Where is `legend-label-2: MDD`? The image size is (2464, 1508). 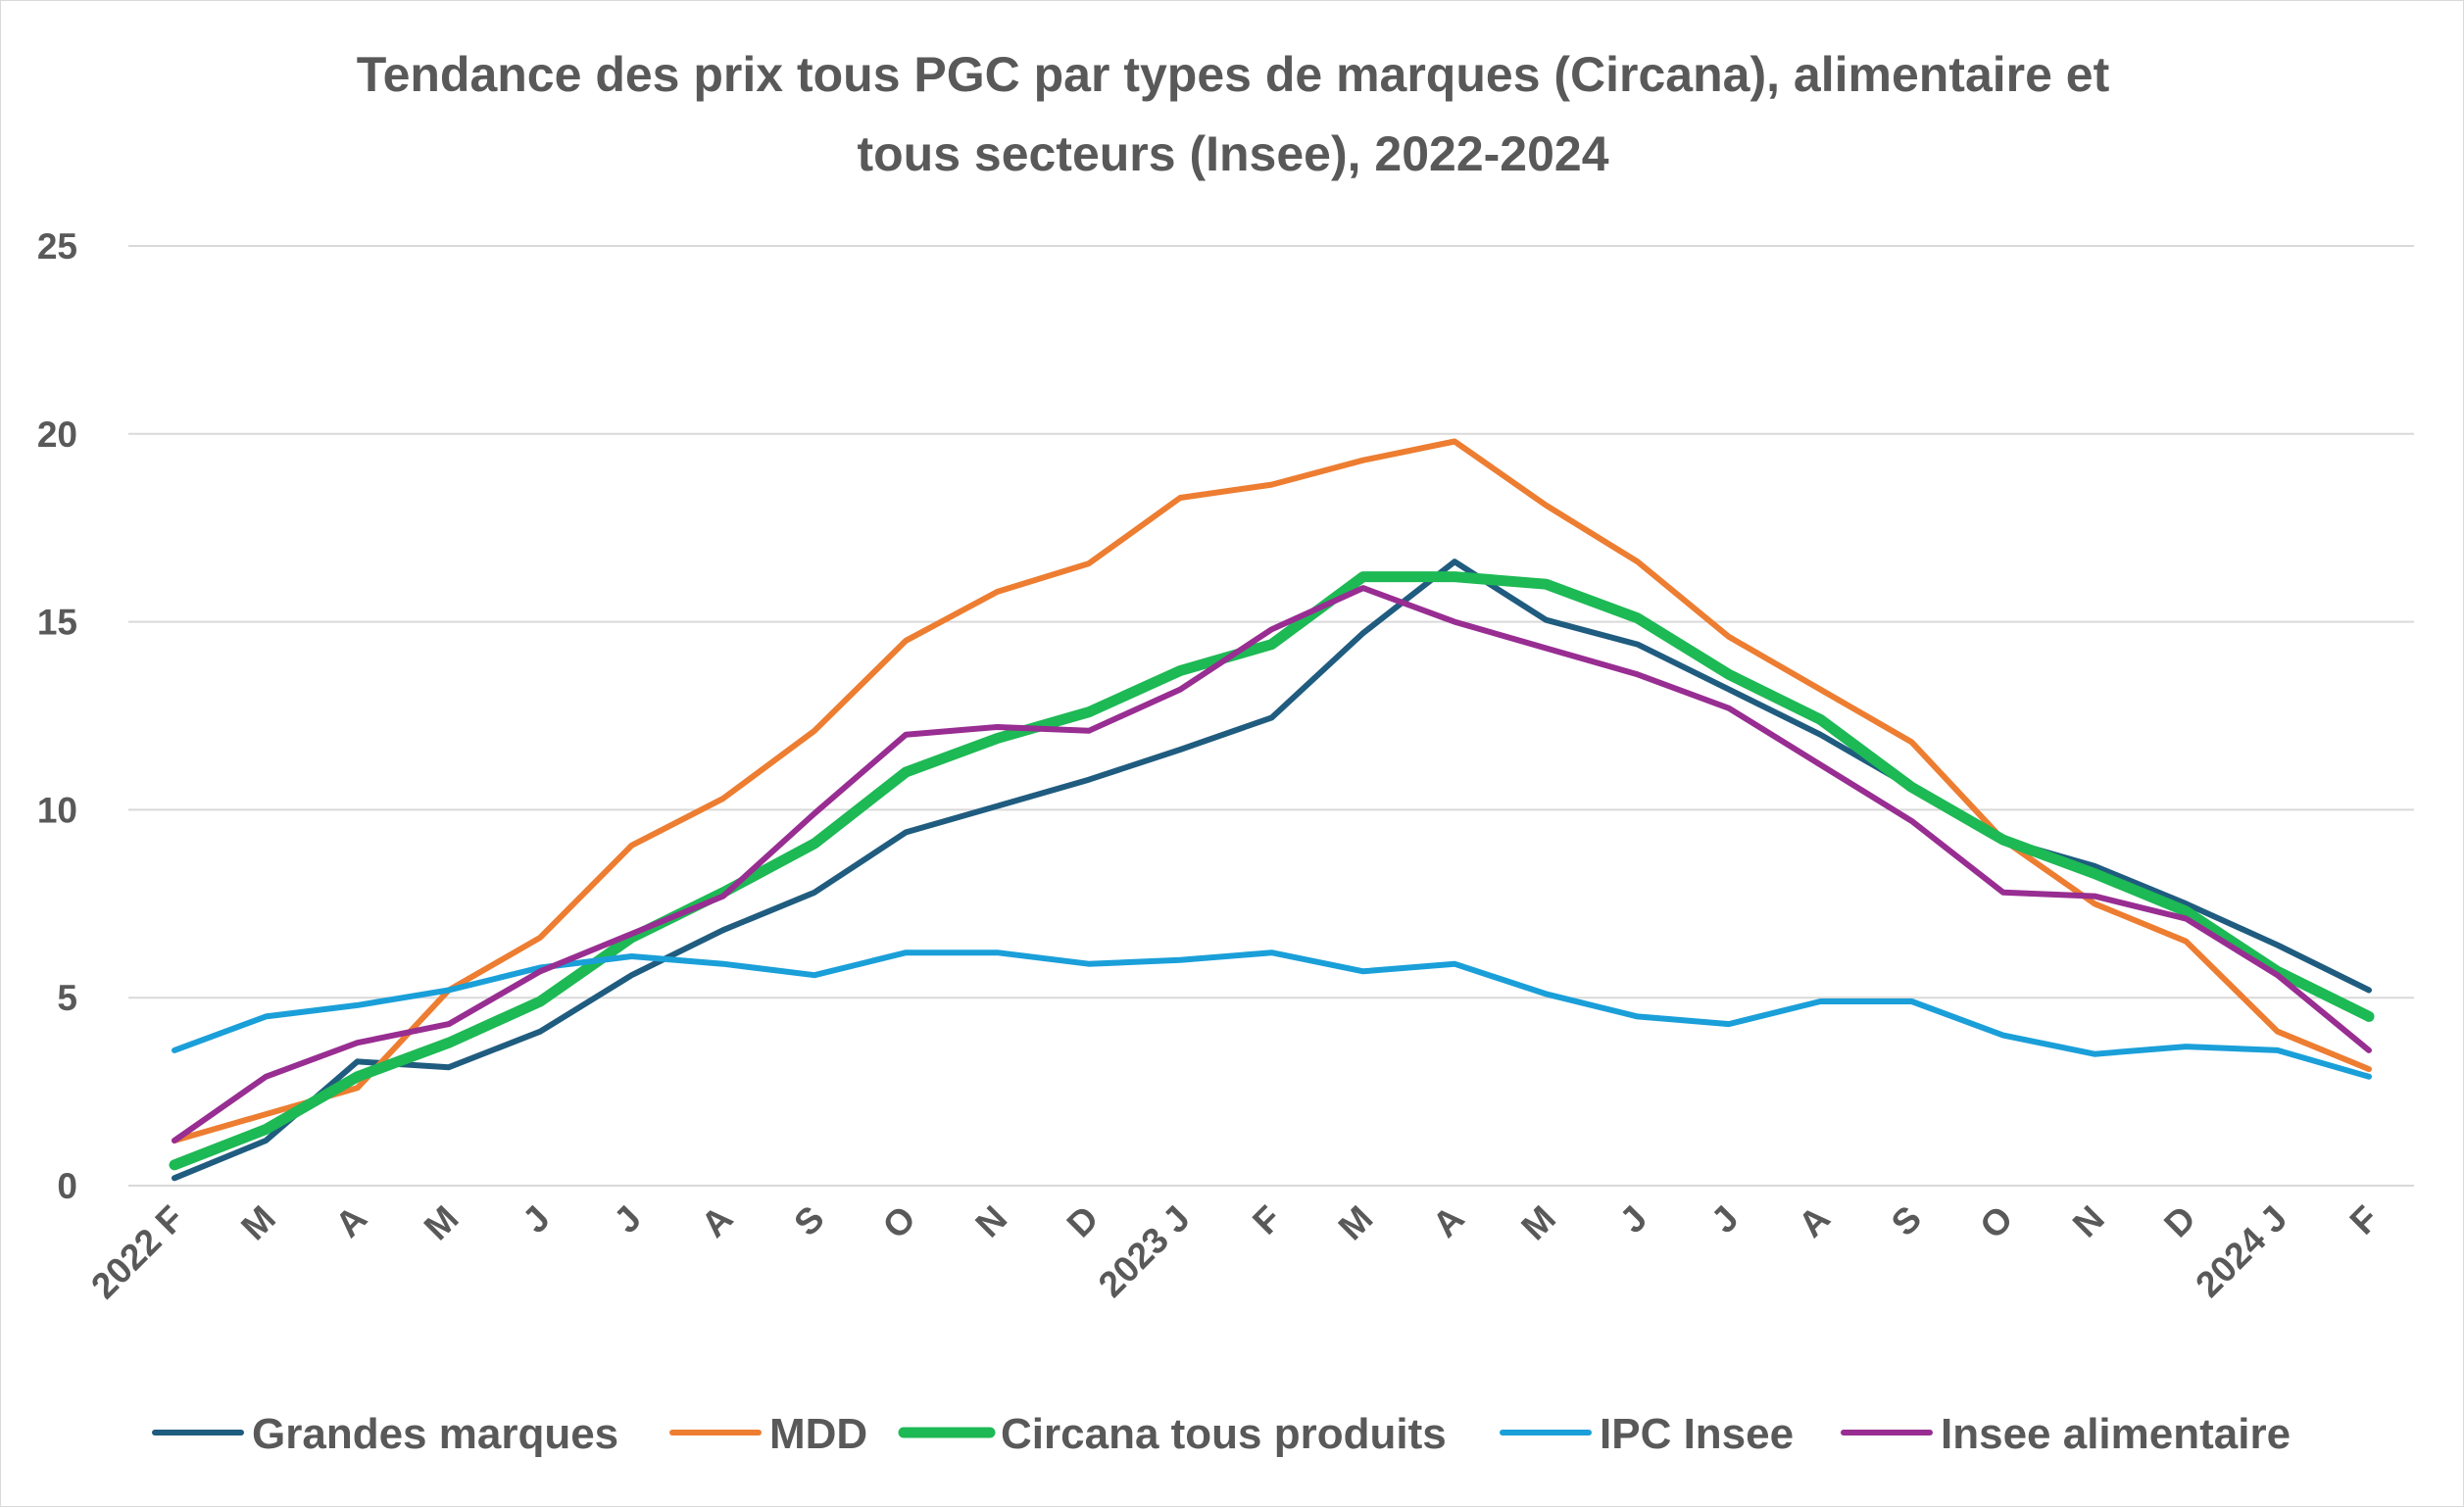 legend-label-2: MDD is located at coordinates (818, 1434).